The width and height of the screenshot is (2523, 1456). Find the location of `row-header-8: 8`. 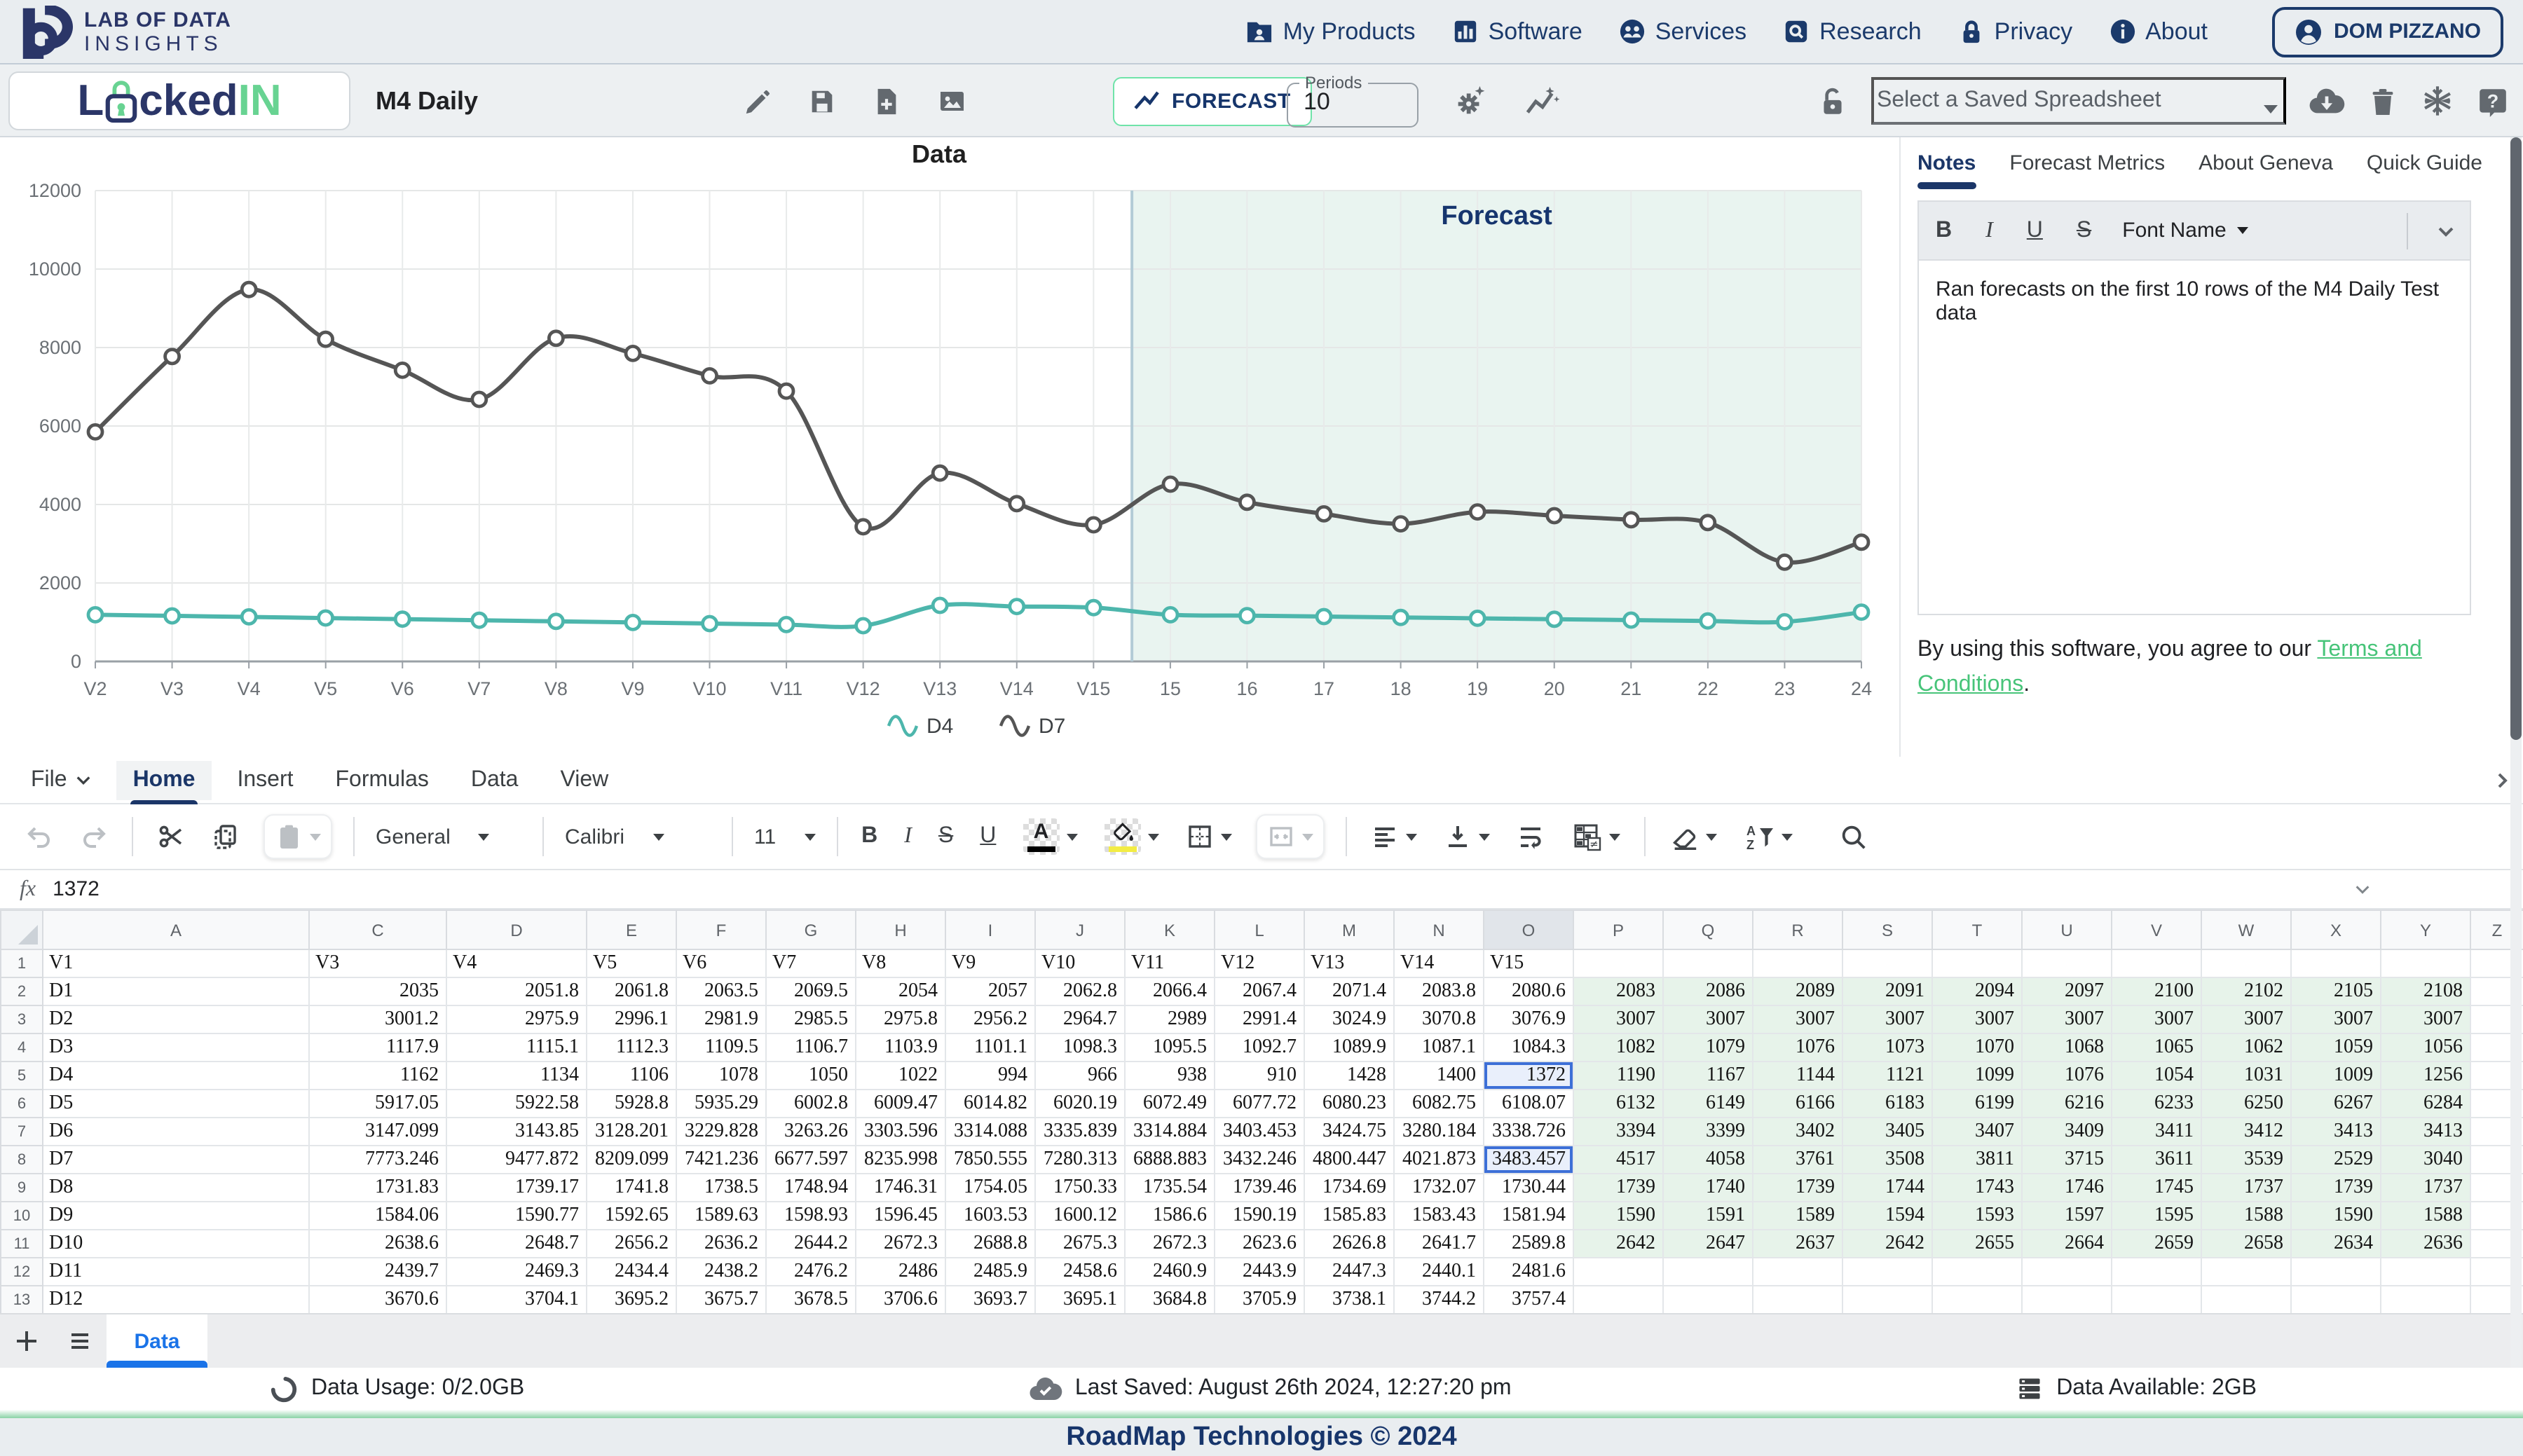

row-header-8: 8 is located at coordinates (21, 1159).